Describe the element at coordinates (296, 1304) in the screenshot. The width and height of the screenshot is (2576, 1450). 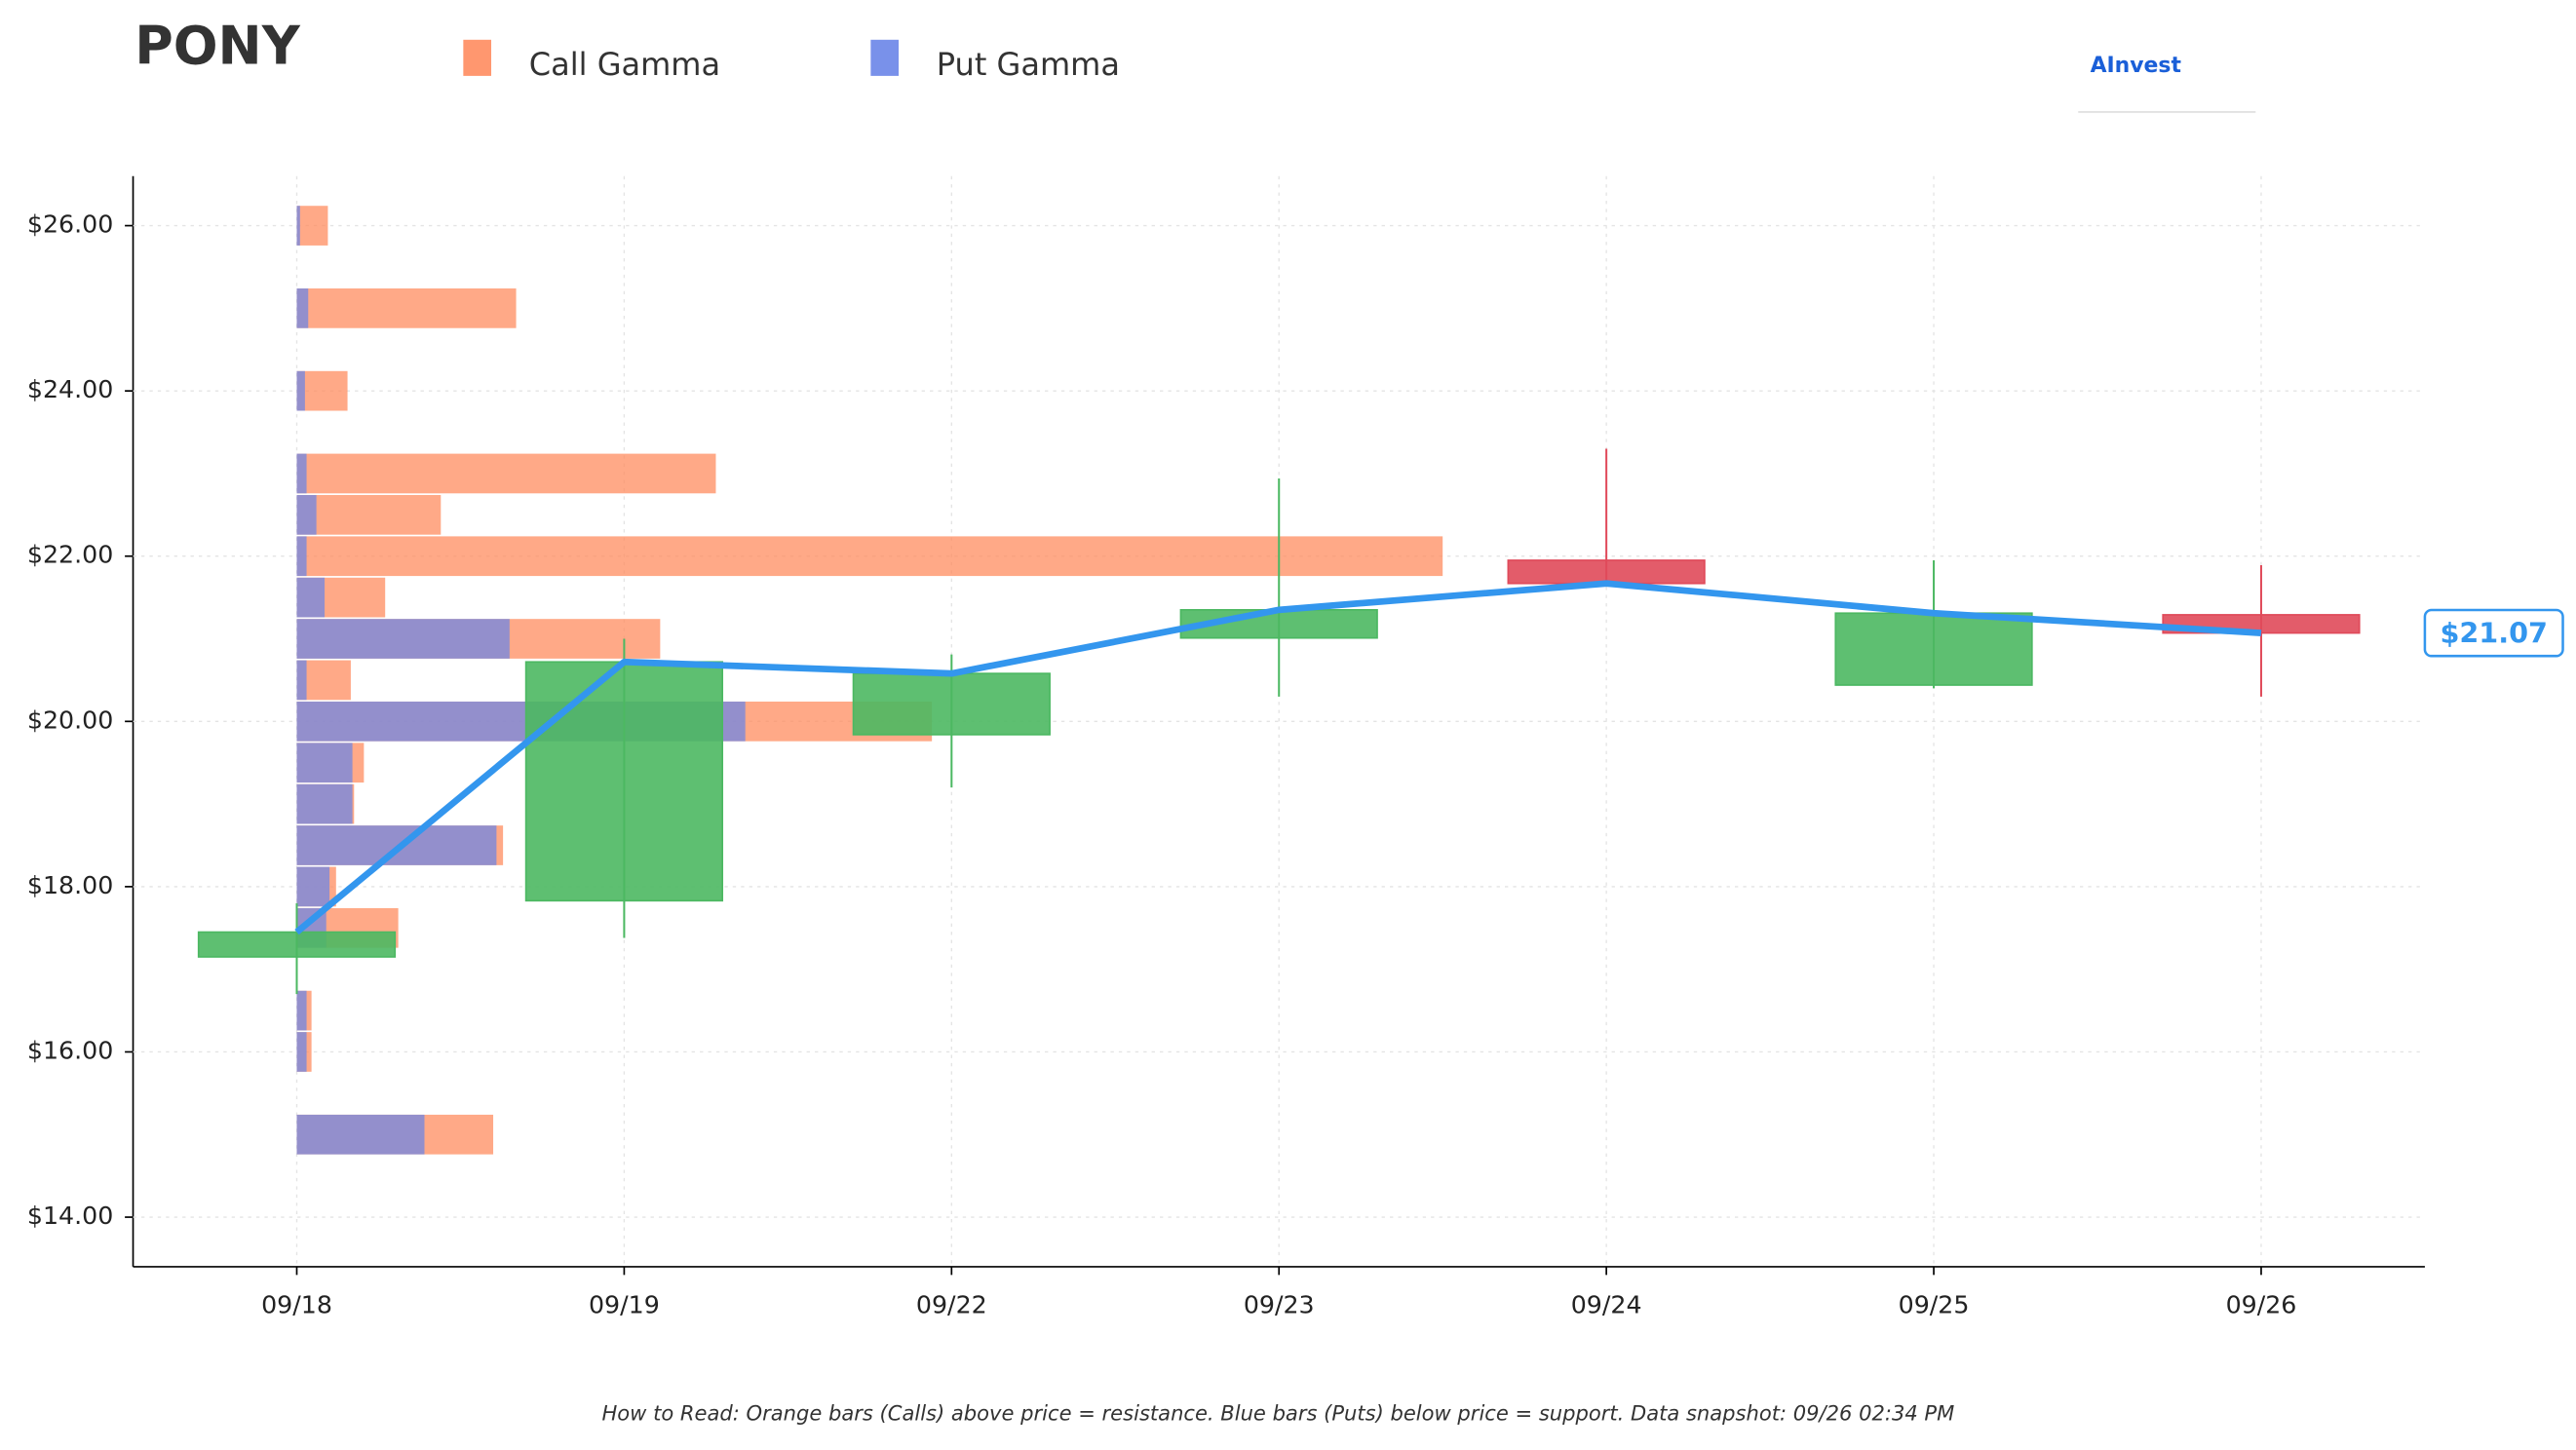
I see `x-tick-label: 09/18` at that location.